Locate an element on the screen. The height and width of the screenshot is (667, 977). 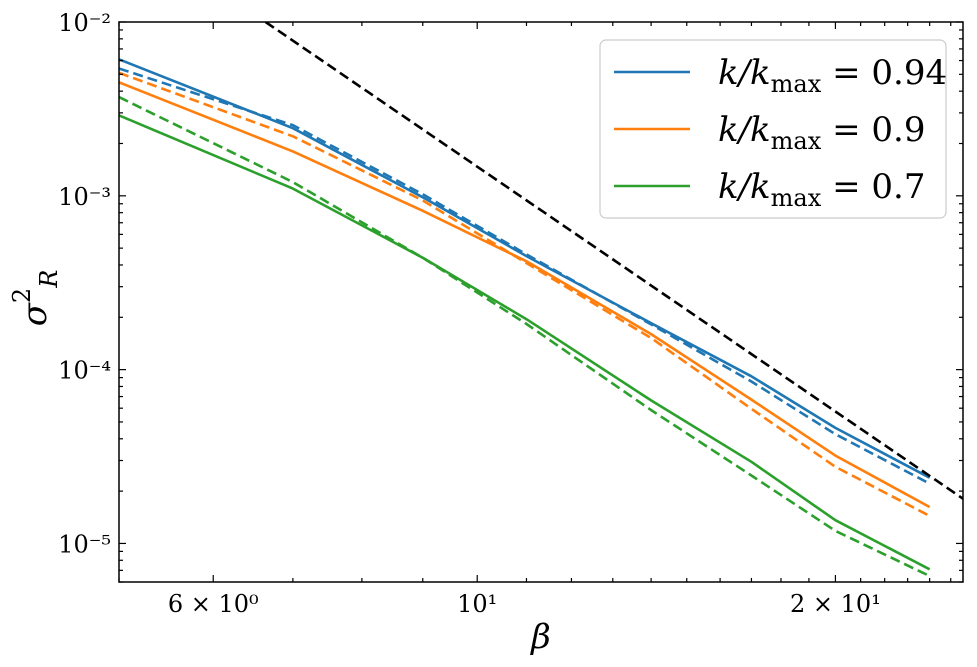
legend-label-0: k/kmax = 0.94 is located at coordinates (832, 75).